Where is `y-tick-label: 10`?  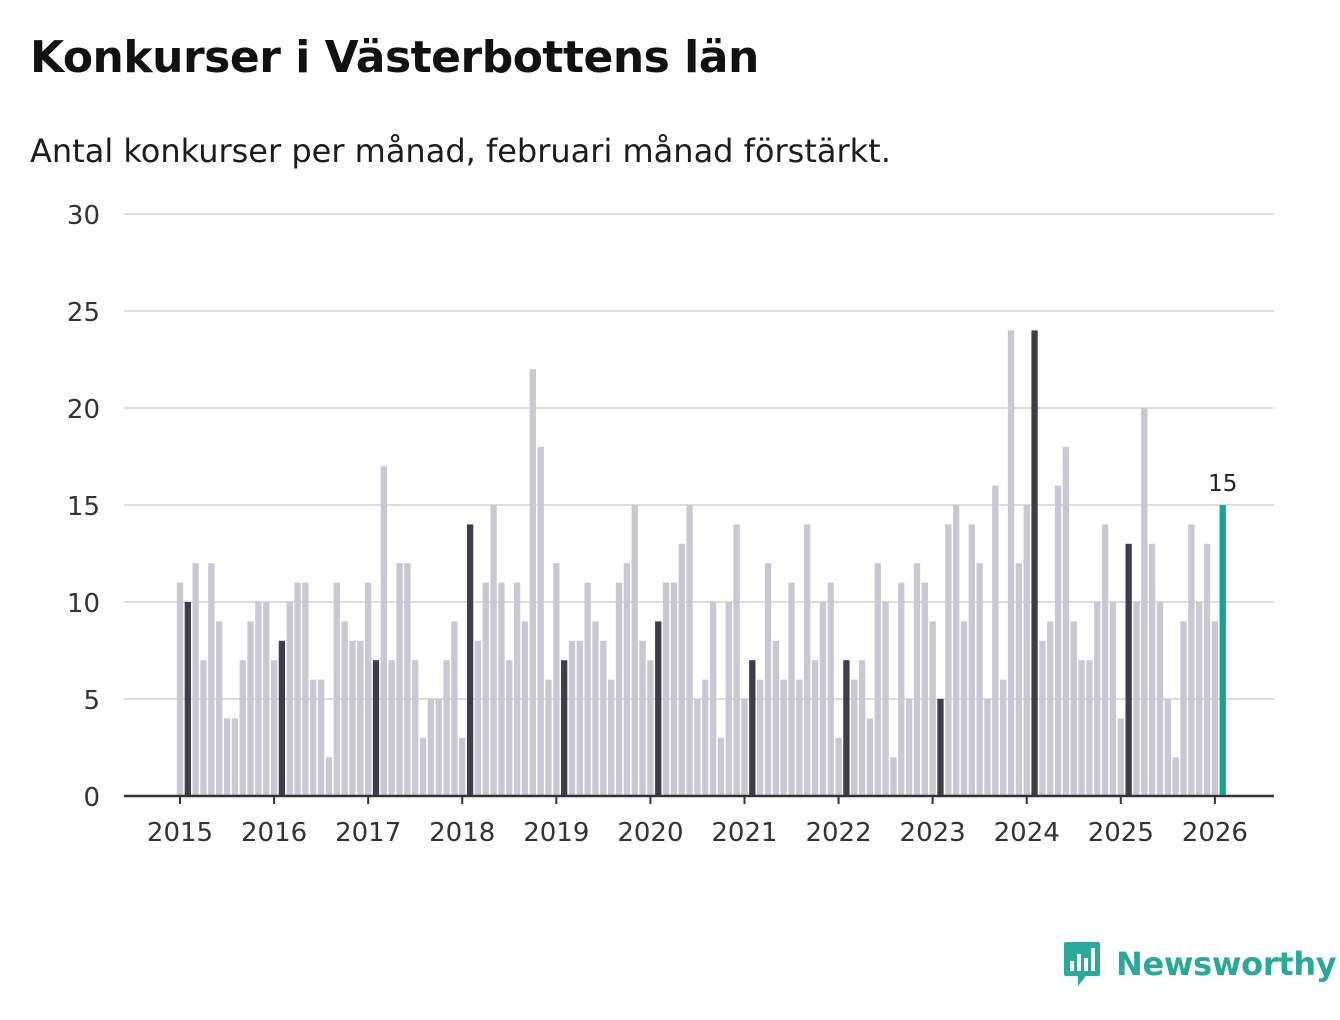 y-tick-label: 10 is located at coordinates (83, 604).